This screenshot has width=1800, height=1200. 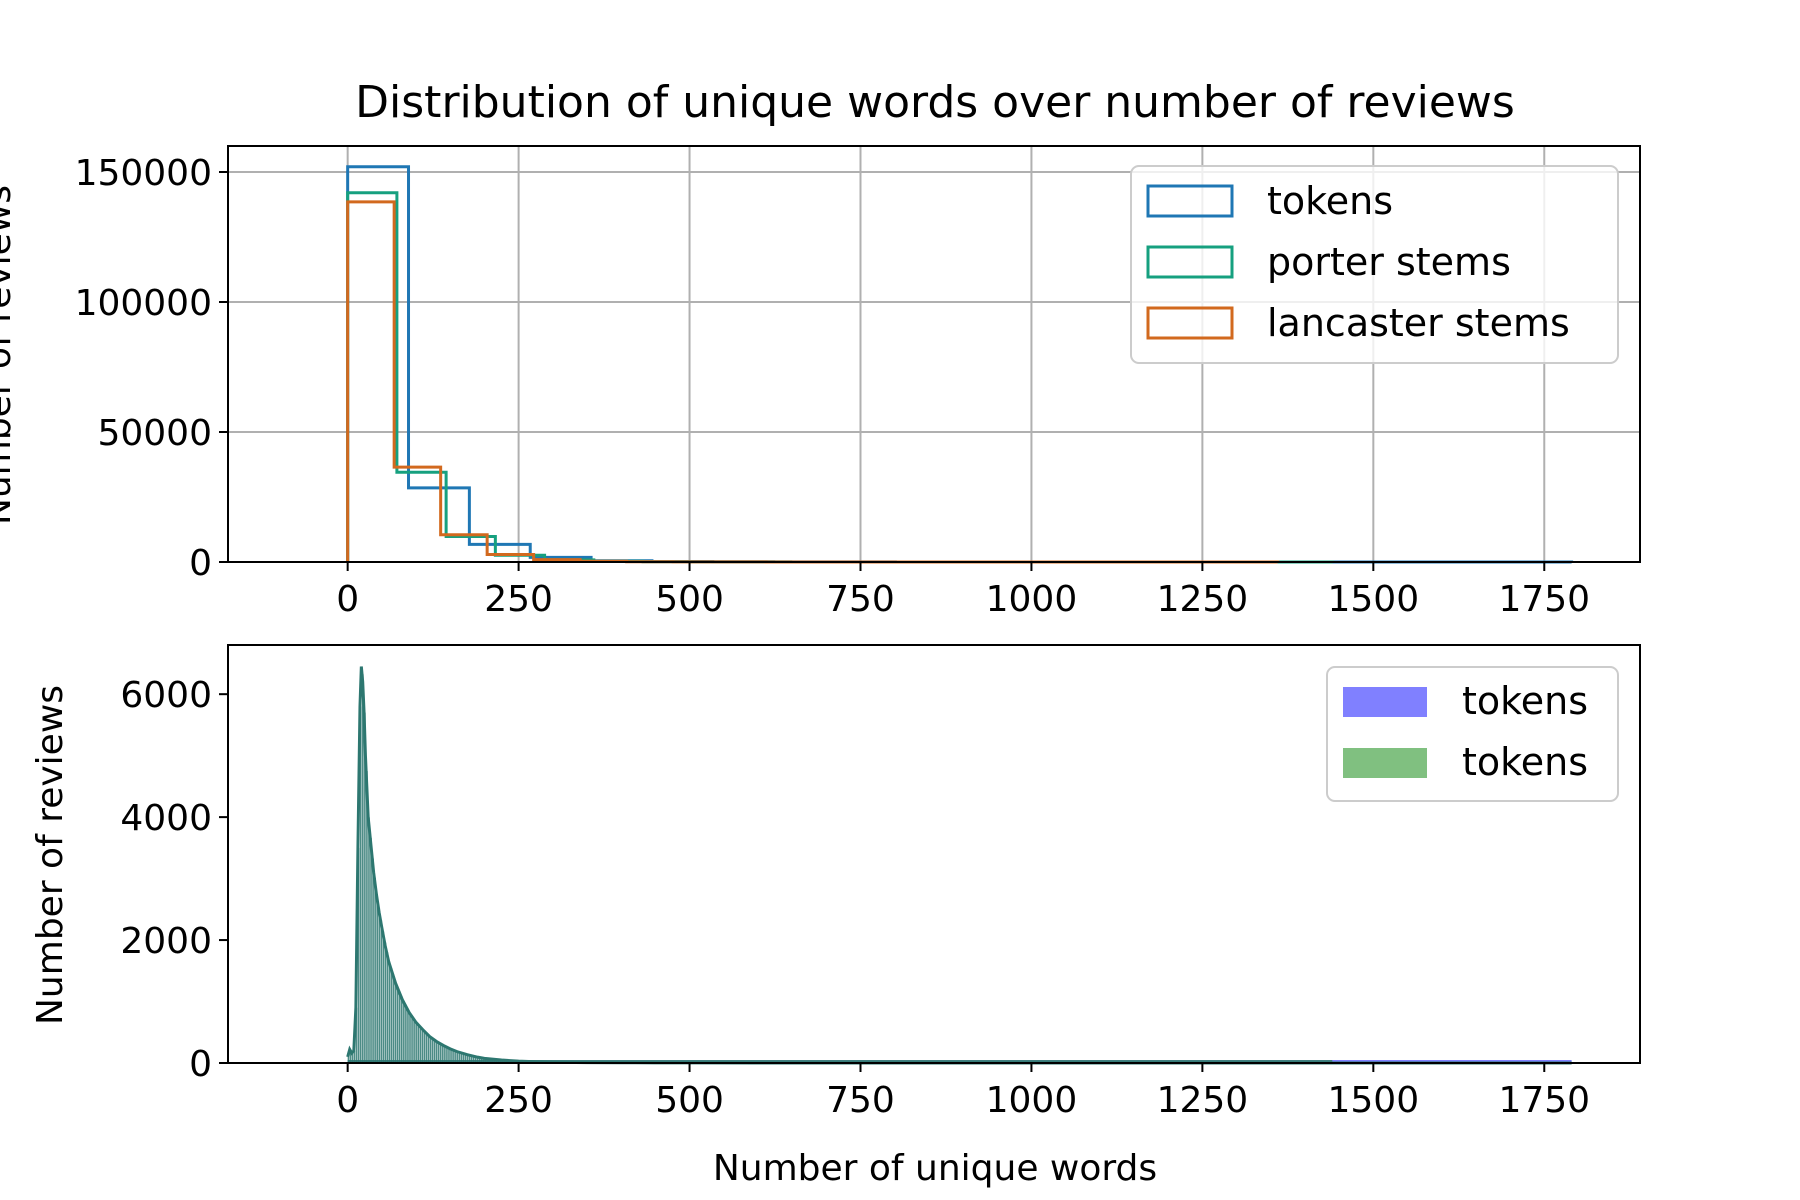 What do you see at coordinates (1385, 702) in the screenshot?
I see `legend-blue-tokens-swatch` at bounding box center [1385, 702].